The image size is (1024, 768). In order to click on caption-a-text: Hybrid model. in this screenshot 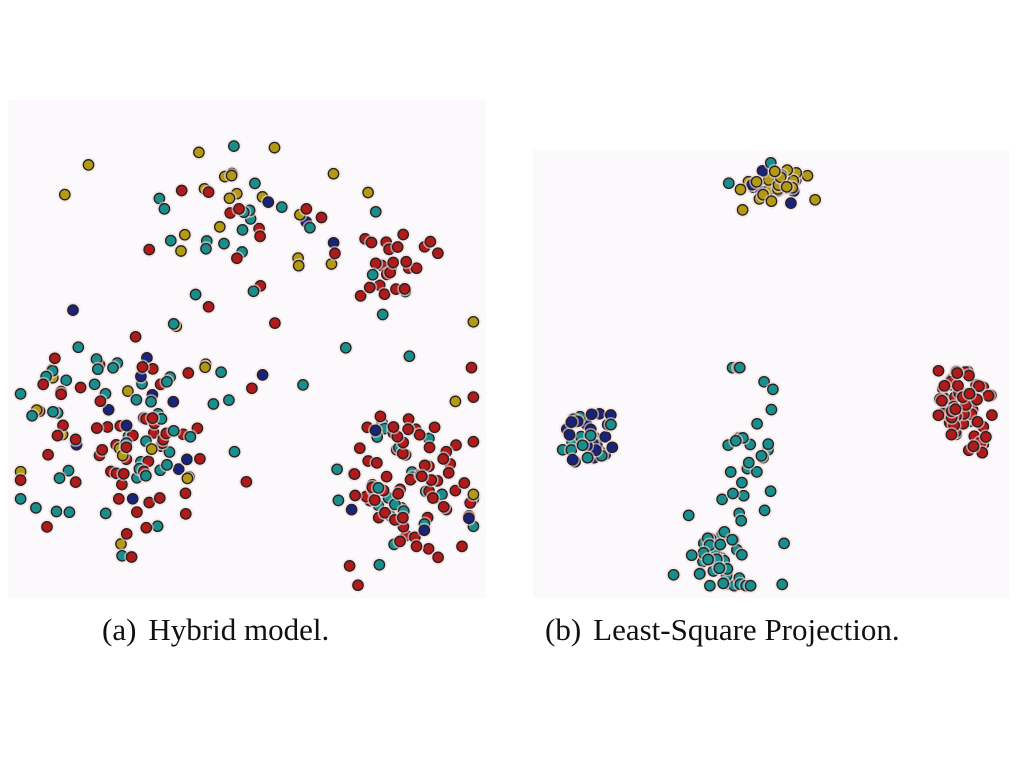, I will do `click(239, 629)`.